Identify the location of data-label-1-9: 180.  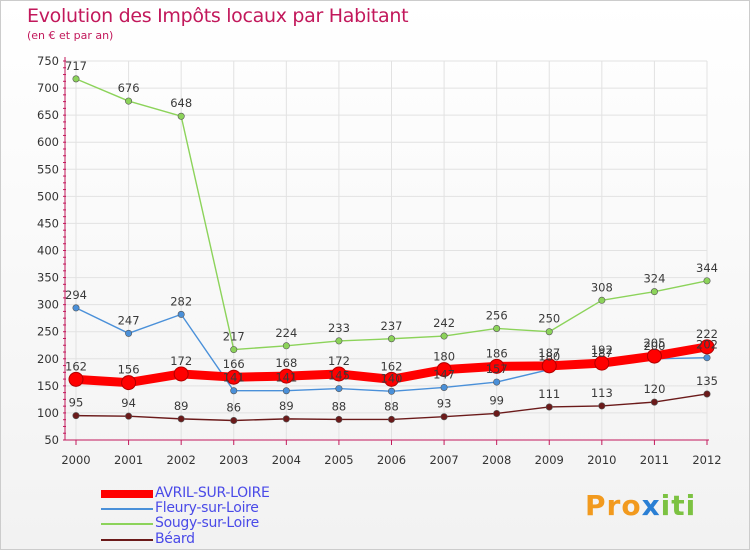
(549, 357).